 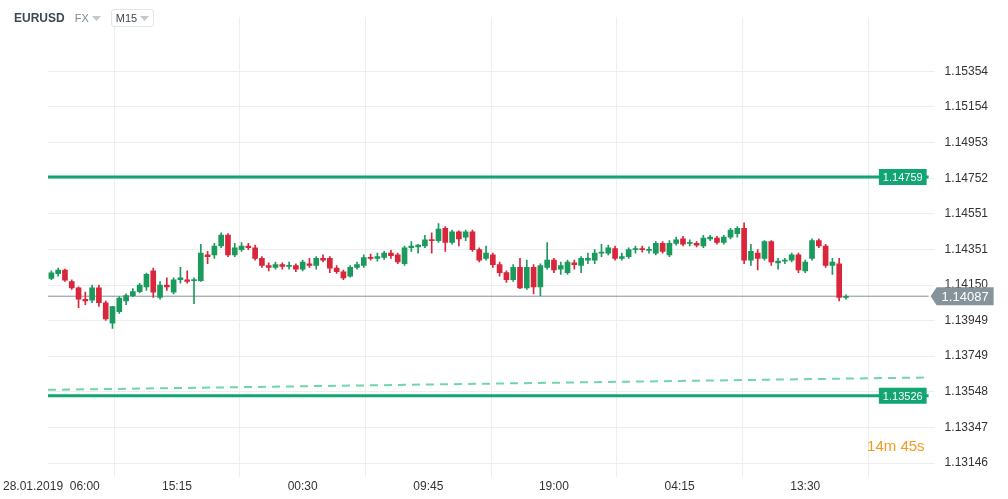 What do you see at coordinates (679, 486) in the screenshot?
I see `x-tick-label: 04:15` at bounding box center [679, 486].